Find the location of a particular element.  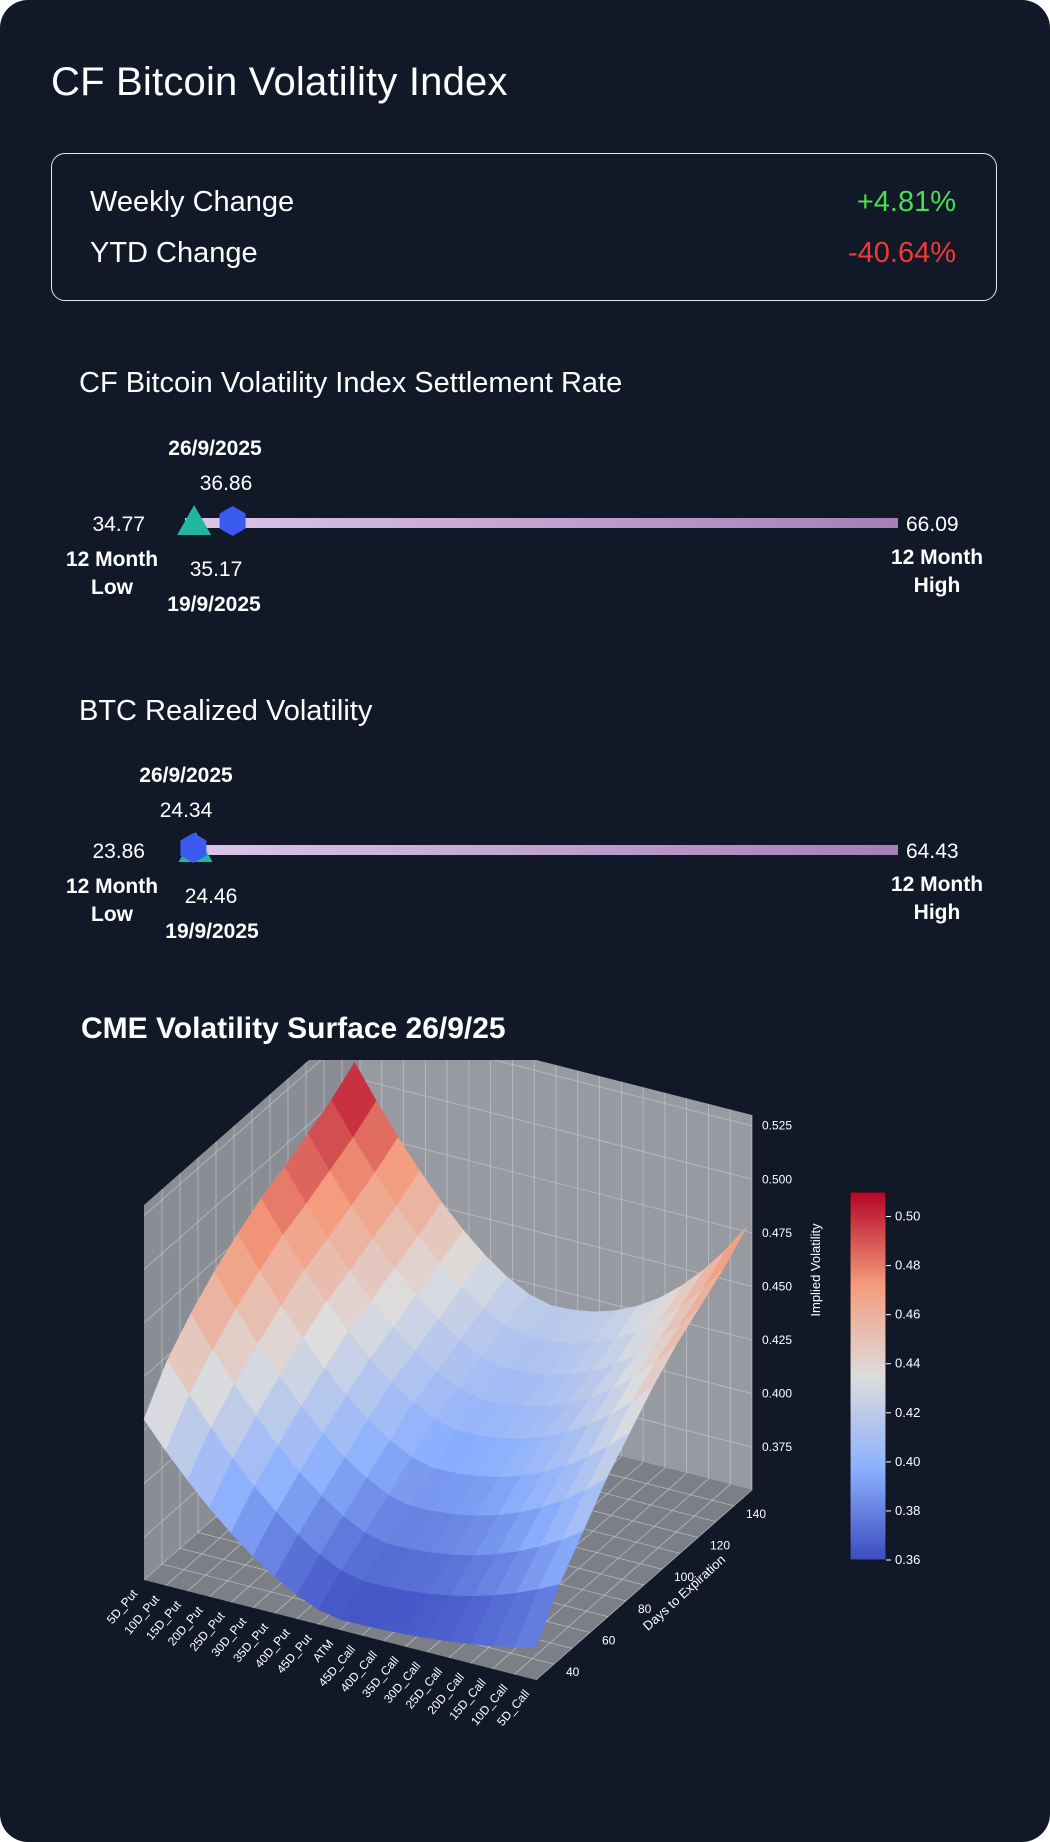

days-tick-label: 80 is located at coordinates (645, 1609).